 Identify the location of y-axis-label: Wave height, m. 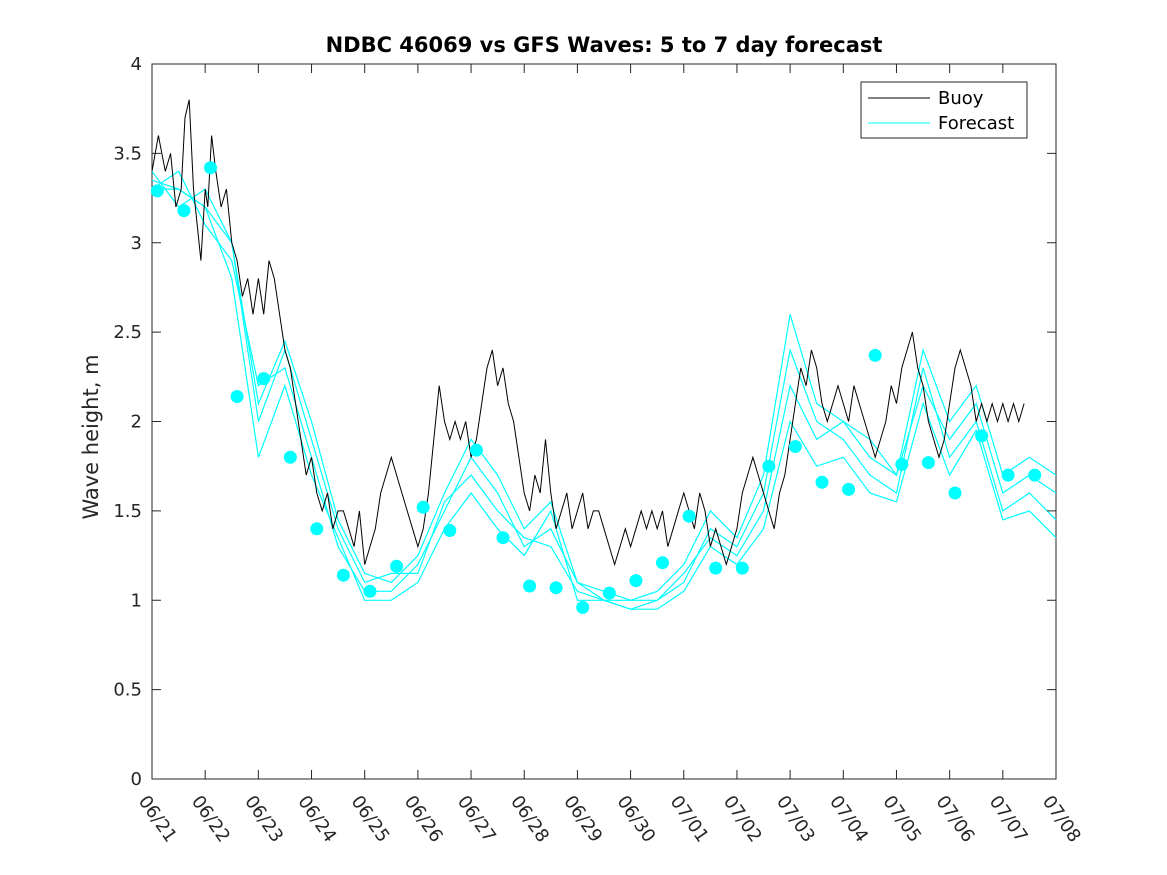
(91, 436).